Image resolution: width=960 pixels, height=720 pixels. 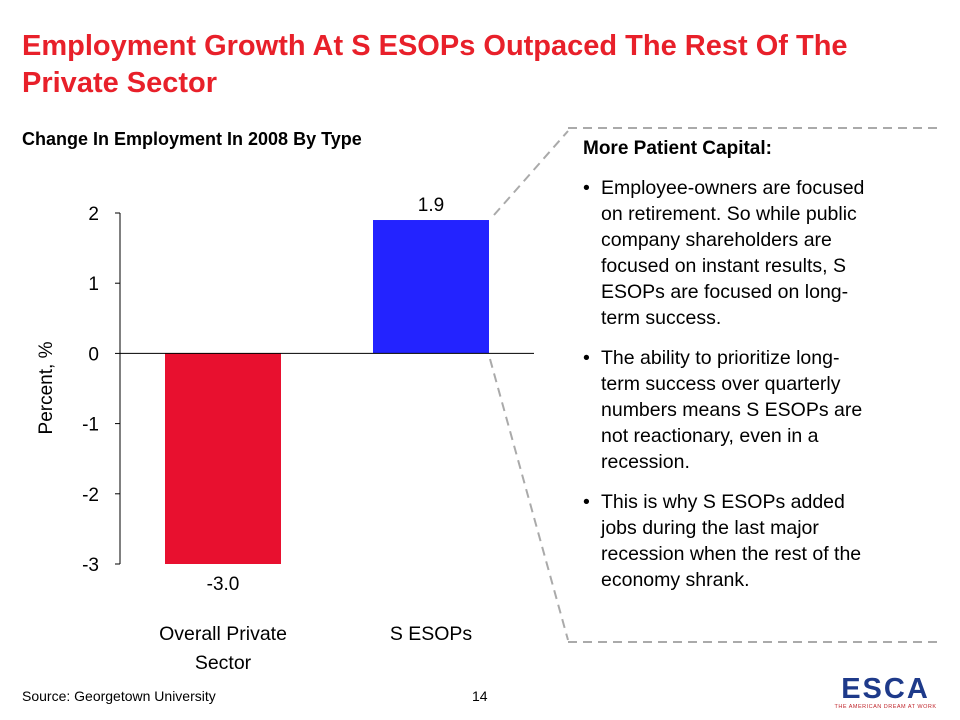 I want to click on category-label: Overall Private, so click(x=223, y=634).